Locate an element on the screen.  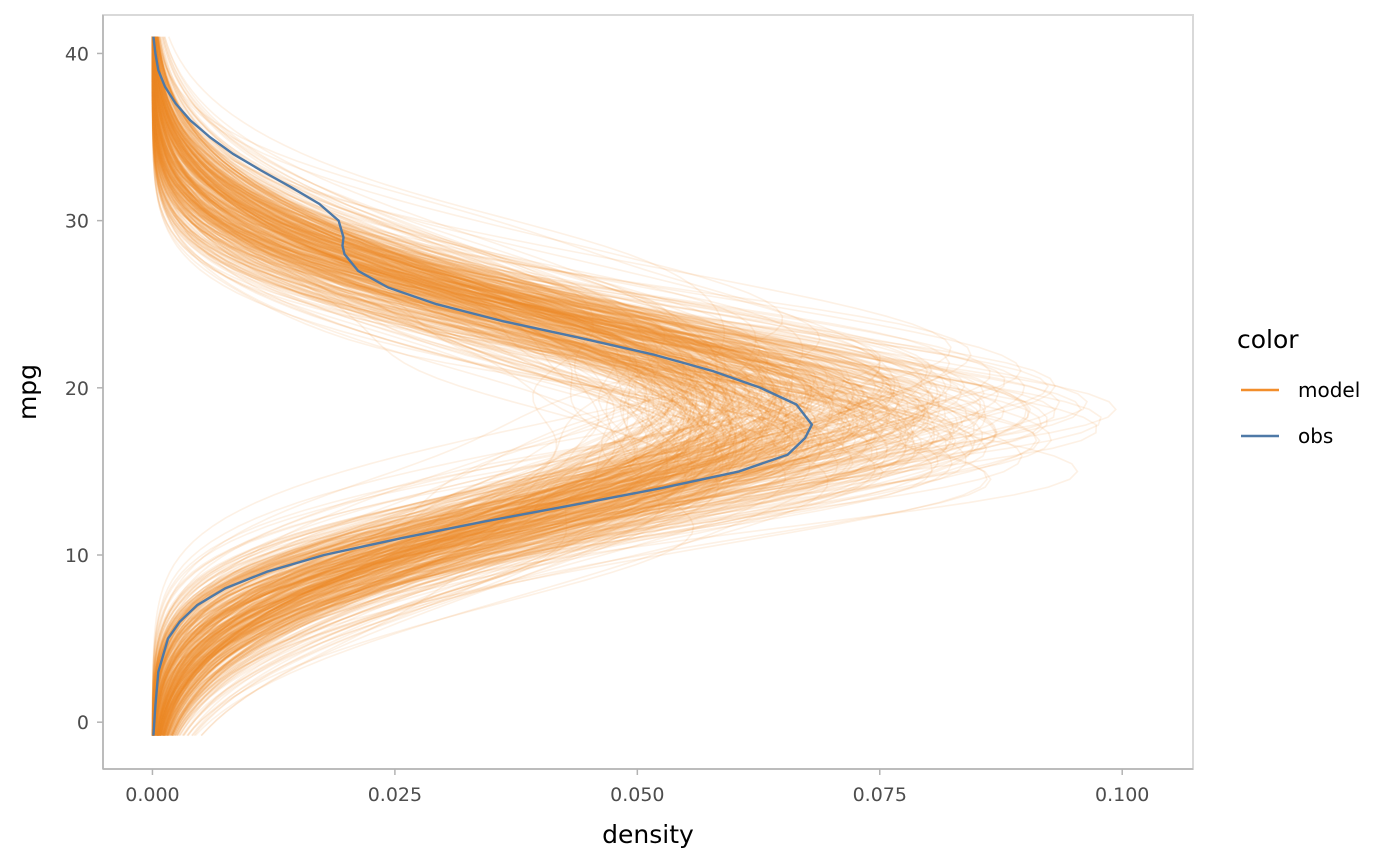
x-tick-label: 0.050 is located at coordinates (637, 795).